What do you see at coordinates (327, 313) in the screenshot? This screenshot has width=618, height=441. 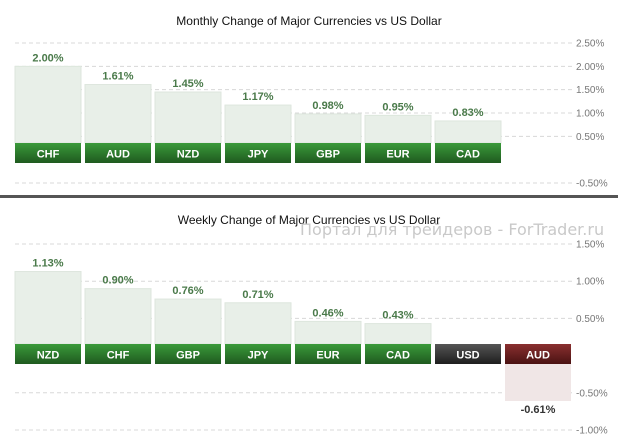 I see `bar-value-label: 0.46%` at bounding box center [327, 313].